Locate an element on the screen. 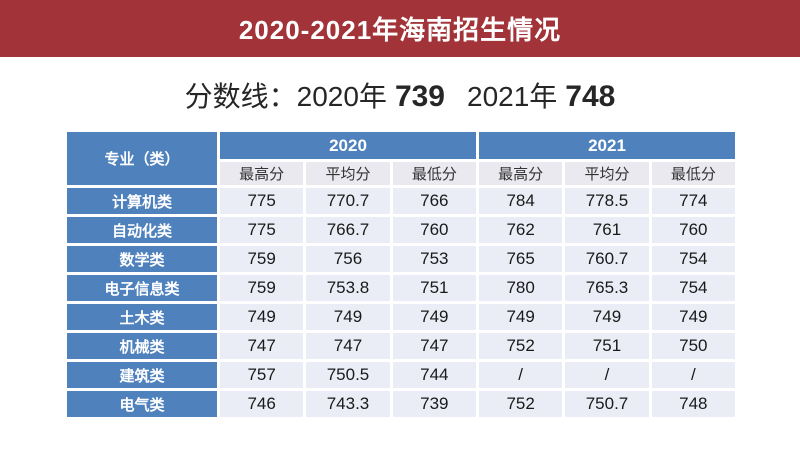 The image size is (800, 449). cutoff-year1-label: 2020年 is located at coordinates (341, 96).